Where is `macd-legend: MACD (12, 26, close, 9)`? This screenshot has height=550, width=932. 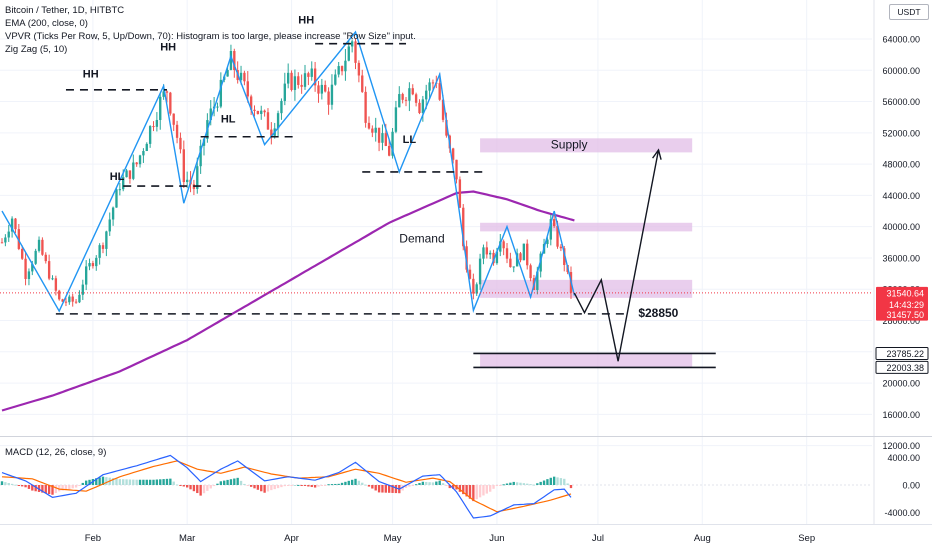
macd-legend: MACD (12, 26, close, 9) is located at coordinates (56, 452).